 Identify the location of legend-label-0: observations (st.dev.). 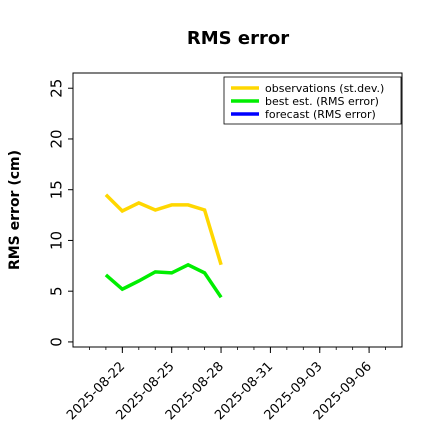
(324, 88).